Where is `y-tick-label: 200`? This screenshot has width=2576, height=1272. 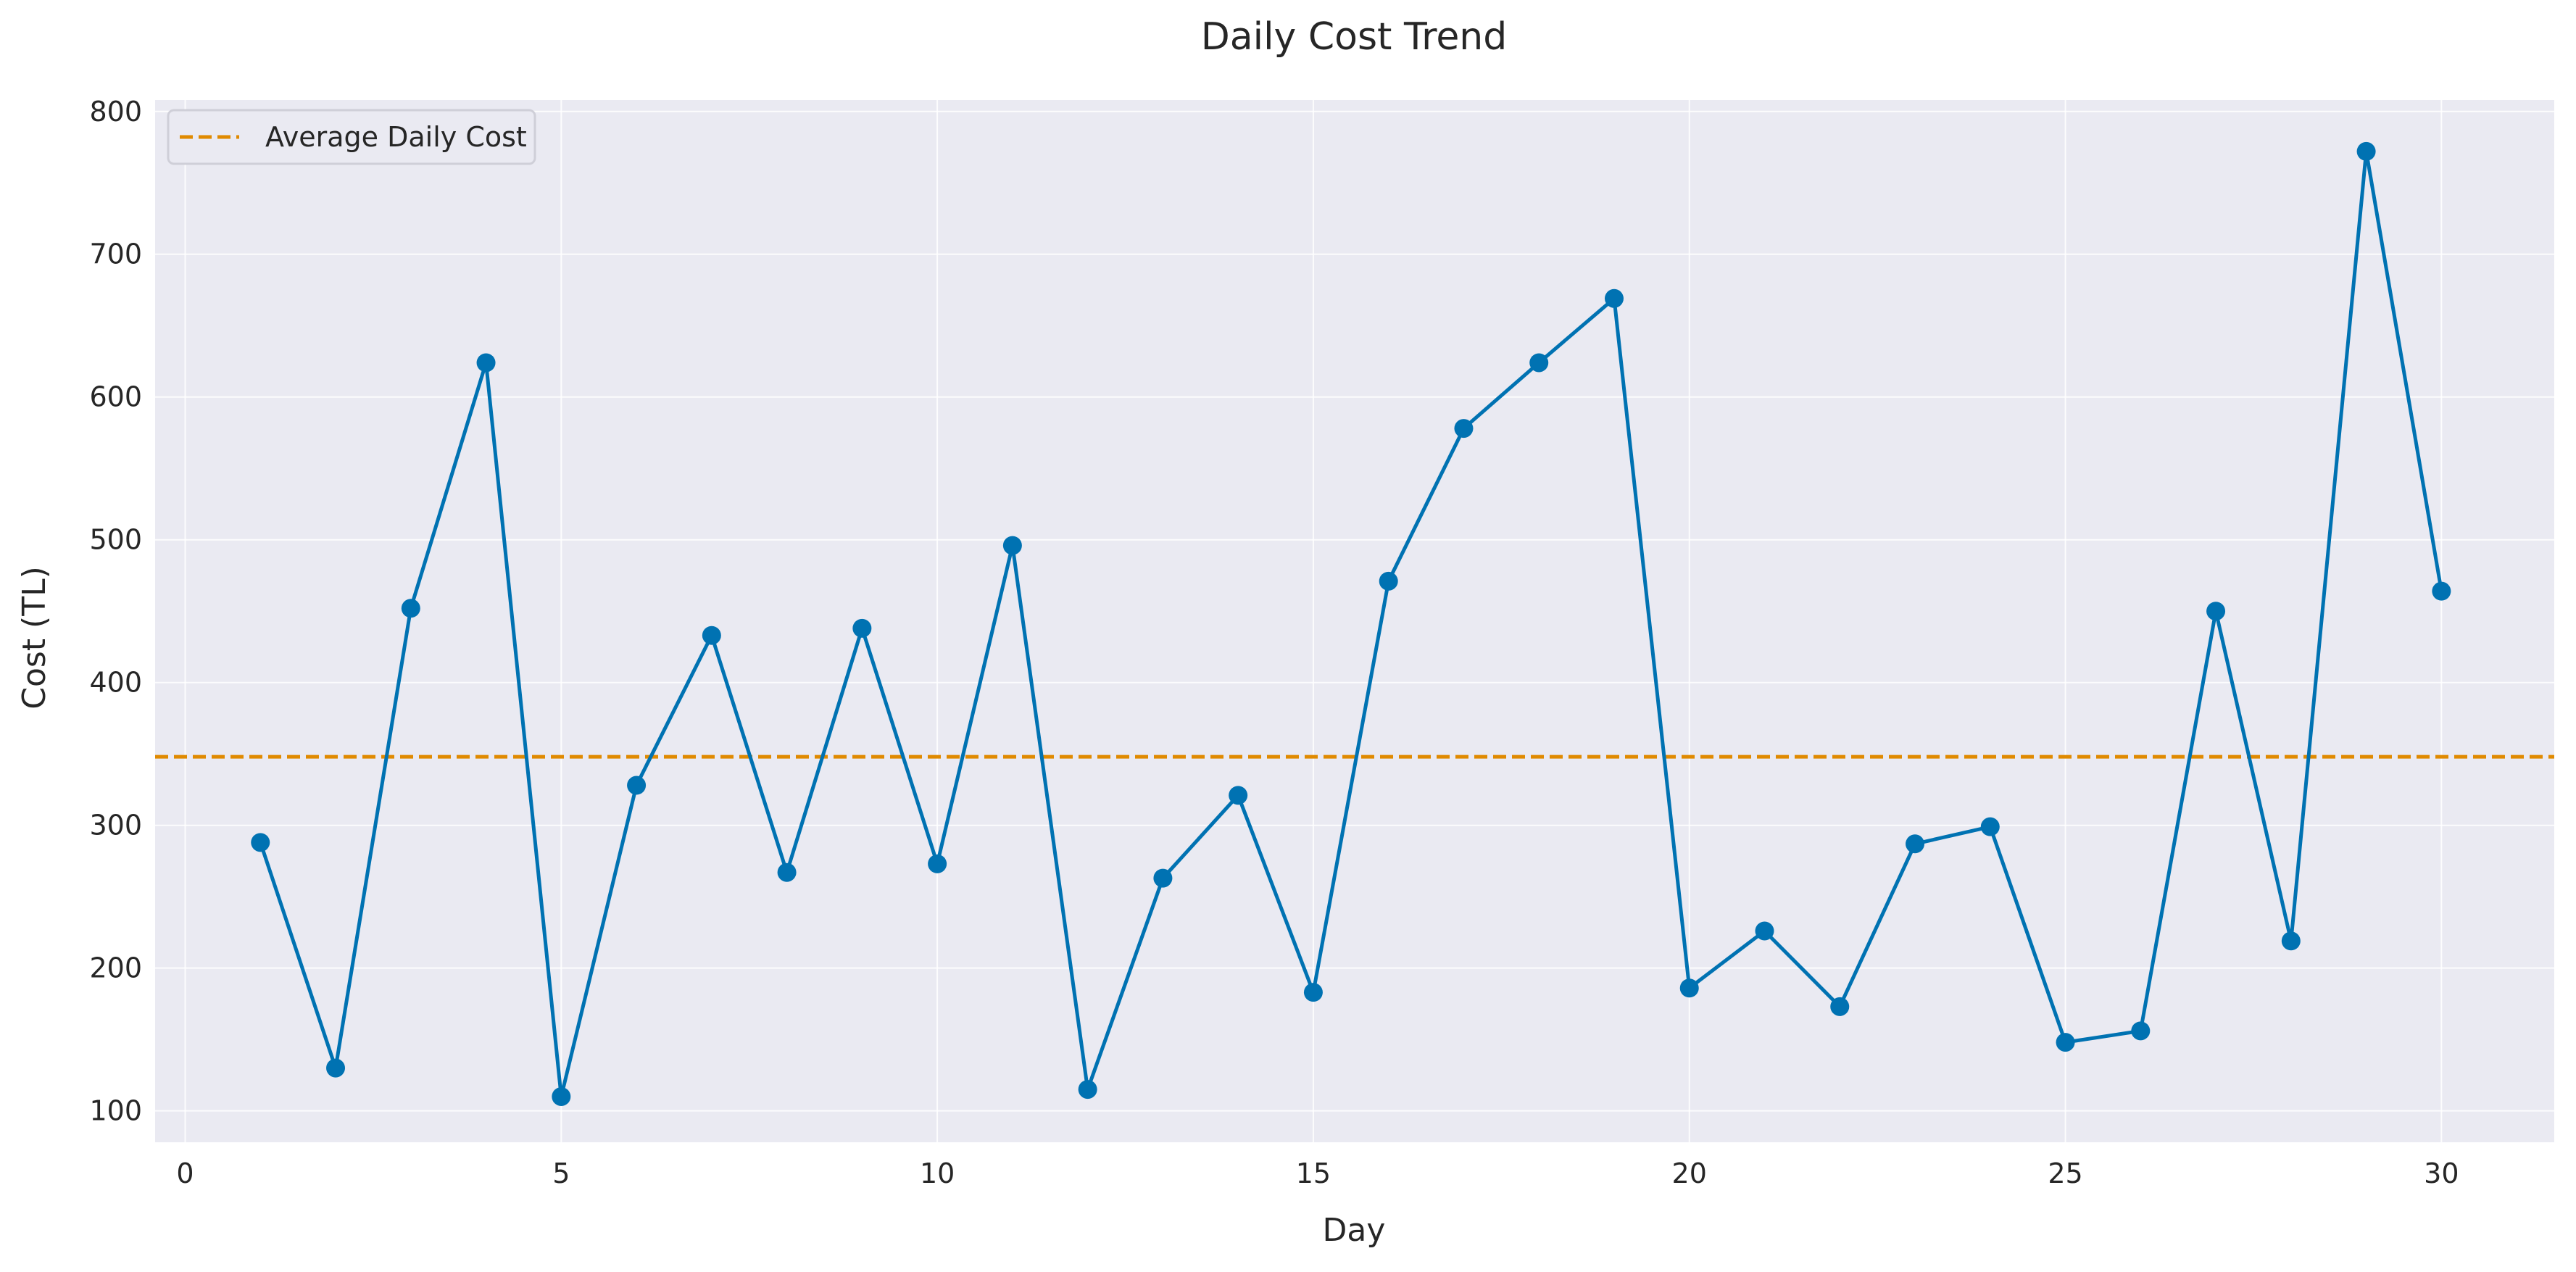 y-tick-label: 200 is located at coordinates (115, 968).